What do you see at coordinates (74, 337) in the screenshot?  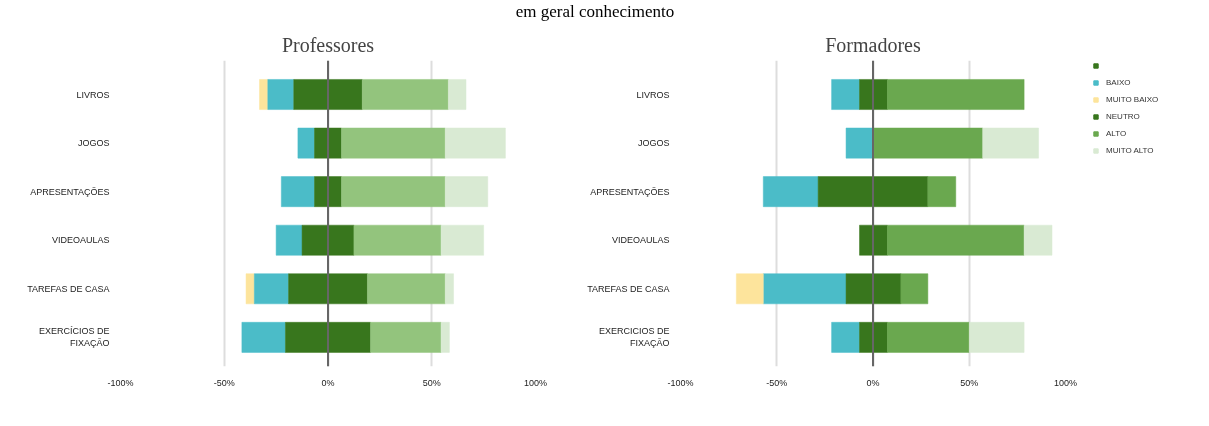 I see `y-tick-label: EXERCÍCIOS DE FIXAÇÃO` at bounding box center [74, 337].